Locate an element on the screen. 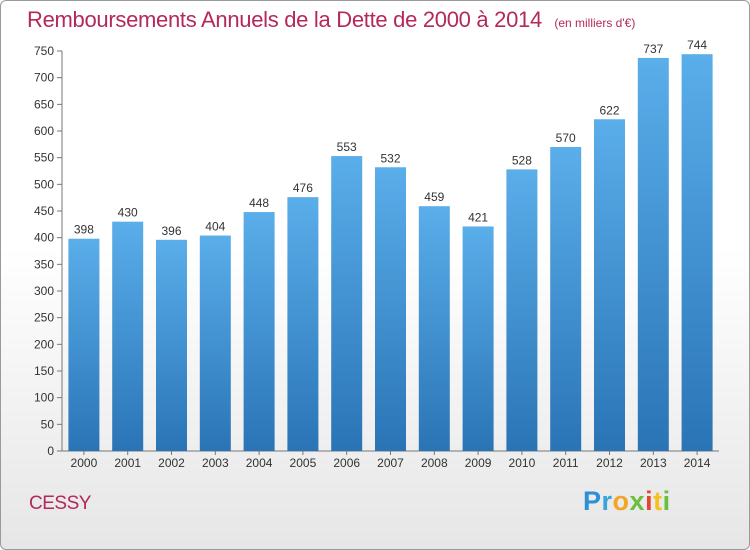 The width and height of the screenshot is (750, 550). bar-value-label: 404 is located at coordinates (215, 227).